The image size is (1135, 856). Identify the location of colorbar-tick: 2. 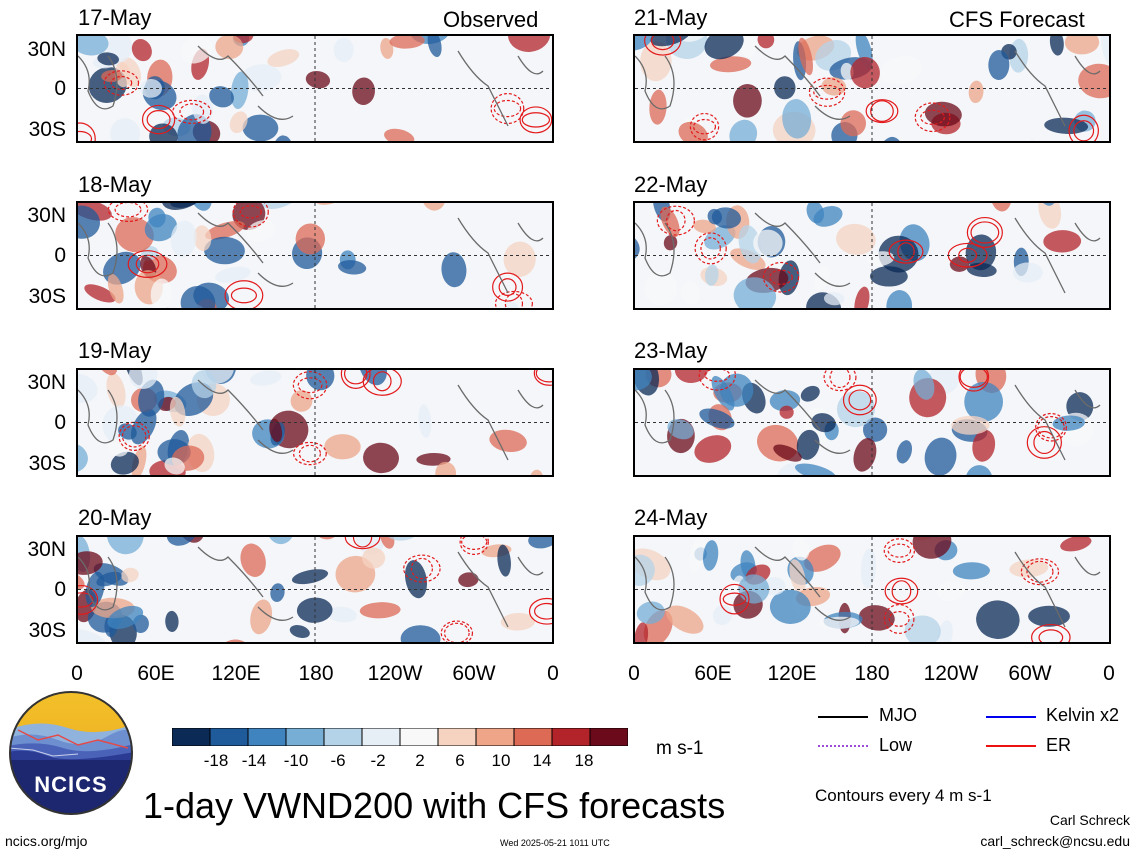
(420, 760).